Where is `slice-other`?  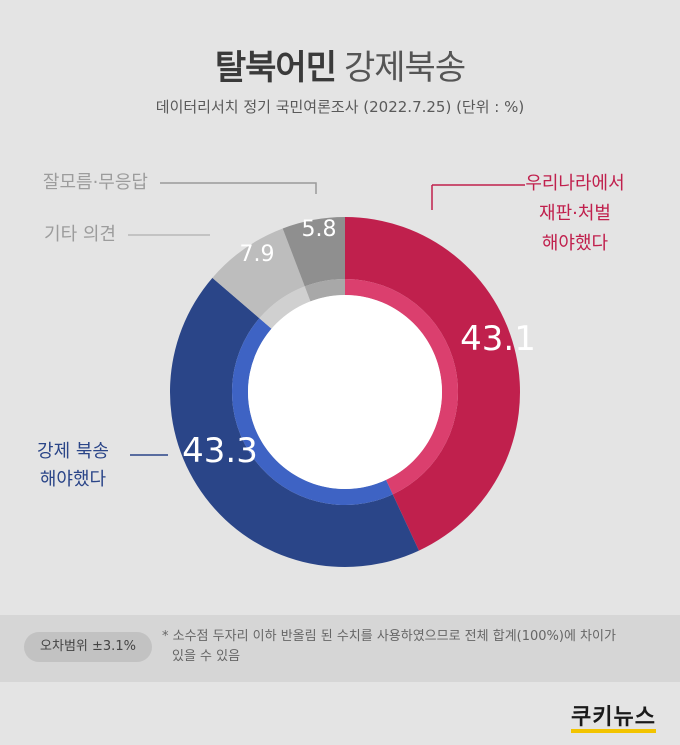 slice-other is located at coordinates (258, 273).